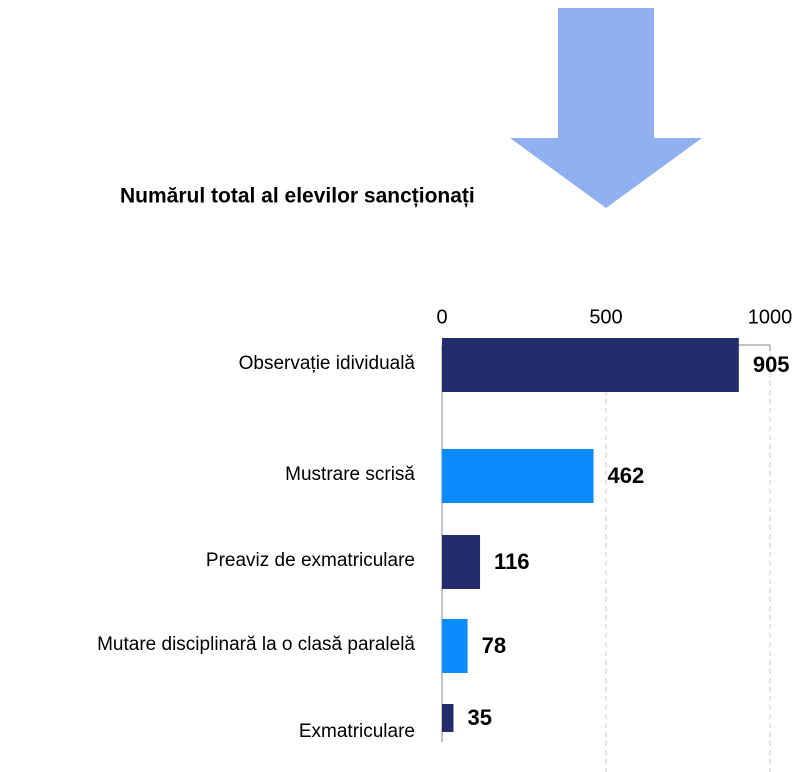 This screenshot has height=772, width=800. What do you see at coordinates (771, 364) in the screenshot?
I see `data-label: 905` at bounding box center [771, 364].